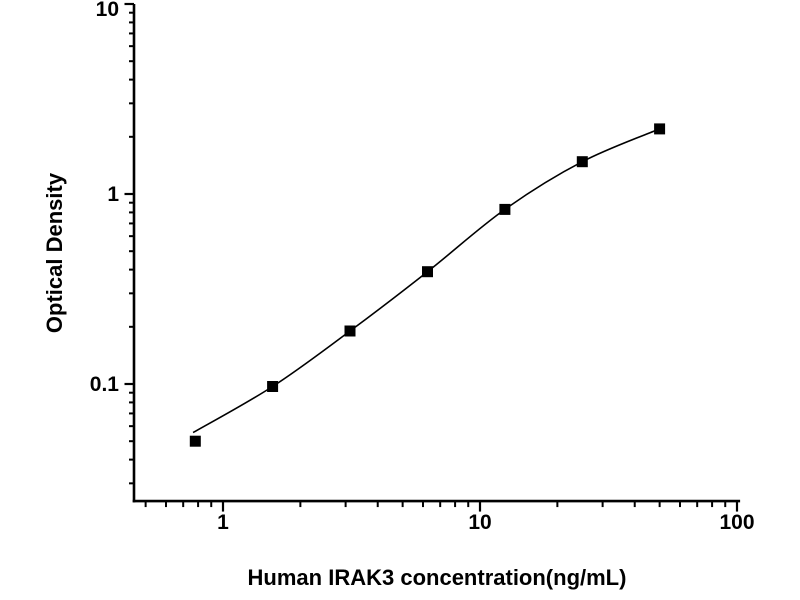 This screenshot has width=800, height=600. I want to click on x-tick-label: 100, so click(736, 522).